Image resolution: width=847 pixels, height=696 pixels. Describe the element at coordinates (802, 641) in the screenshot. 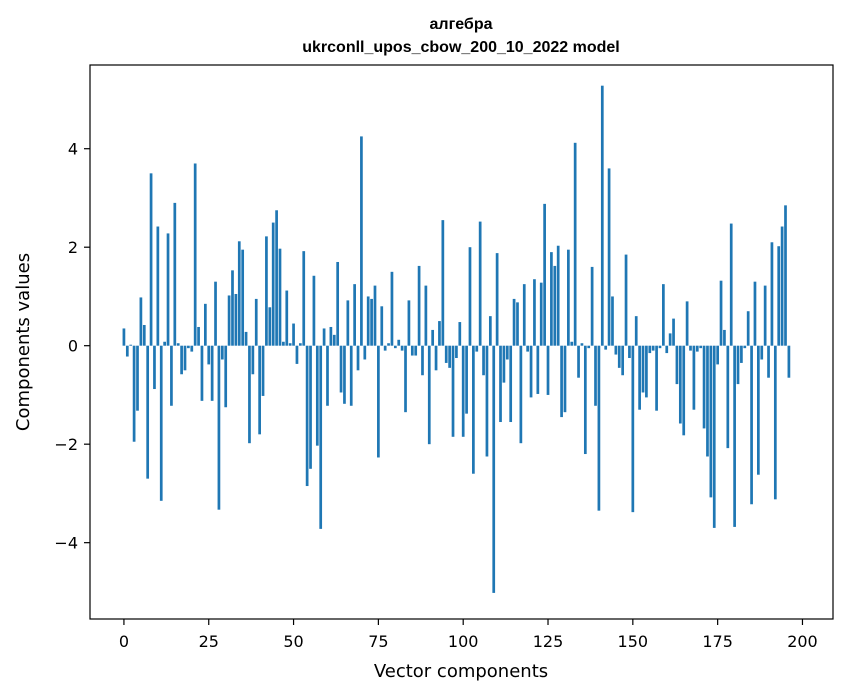

I see `x-tick-label: 200` at that location.